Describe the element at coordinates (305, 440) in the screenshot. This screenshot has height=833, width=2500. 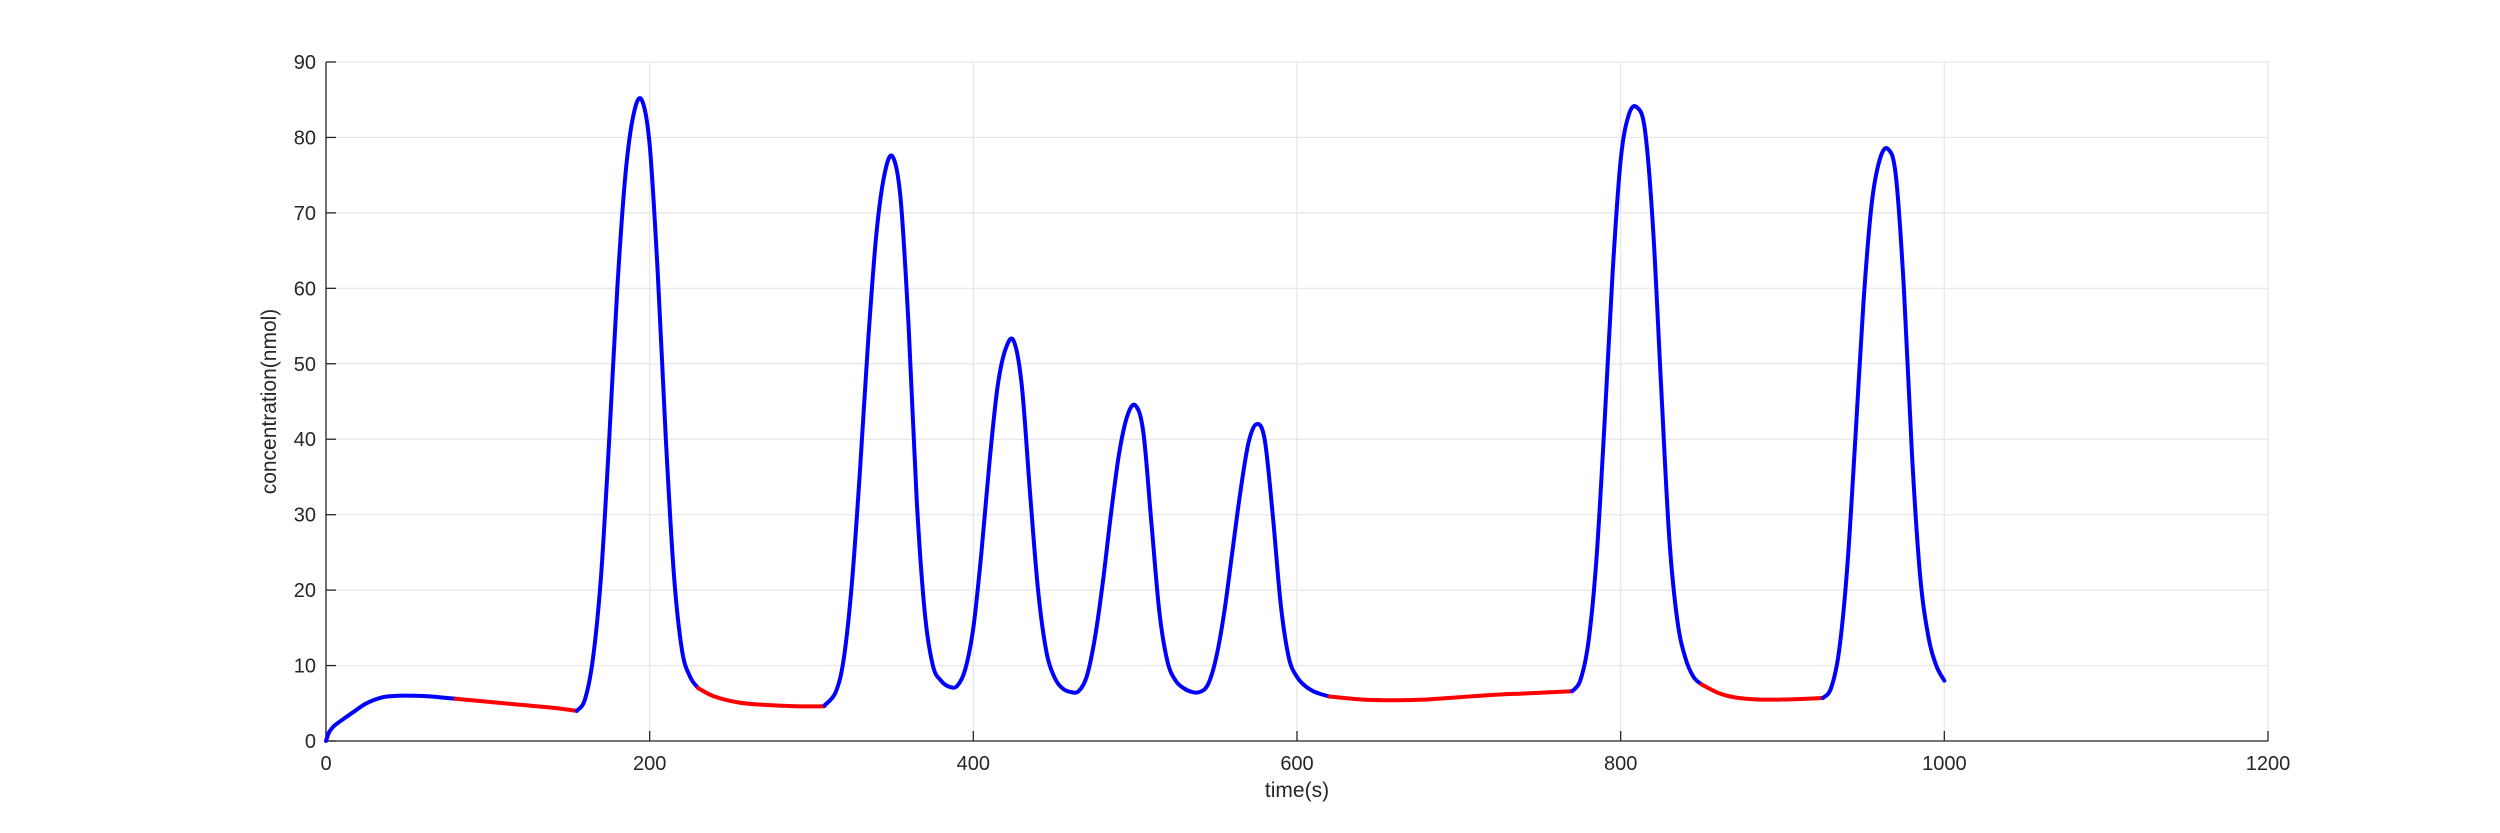
I see `y-tick-label: 40` at that location.